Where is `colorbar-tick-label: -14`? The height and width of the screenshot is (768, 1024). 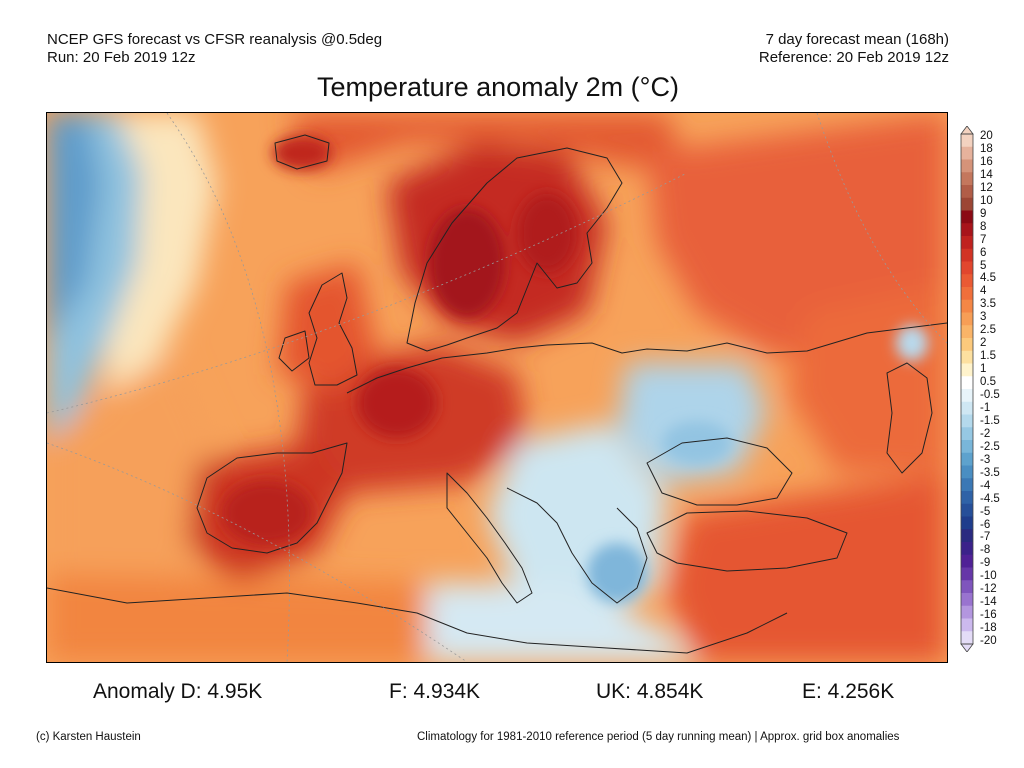
colorbar-tick-label: -14 is located at coordinates (988, 602).